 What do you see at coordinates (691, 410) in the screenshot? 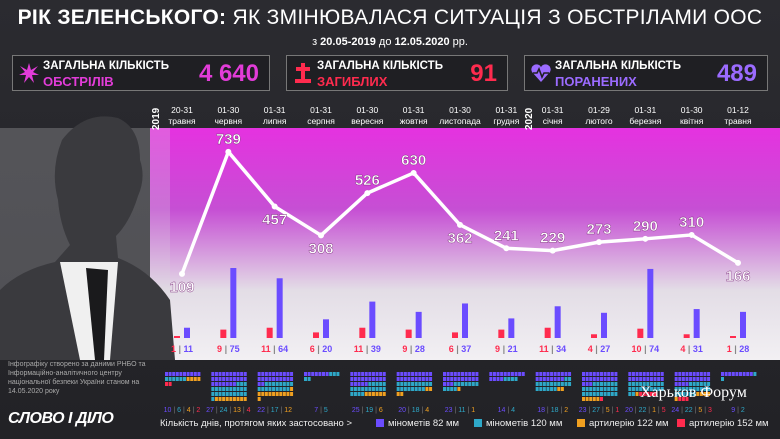
I see `weapon-days-label: 24 | 22 | 5 | 3` at bounding box center [691, 410].